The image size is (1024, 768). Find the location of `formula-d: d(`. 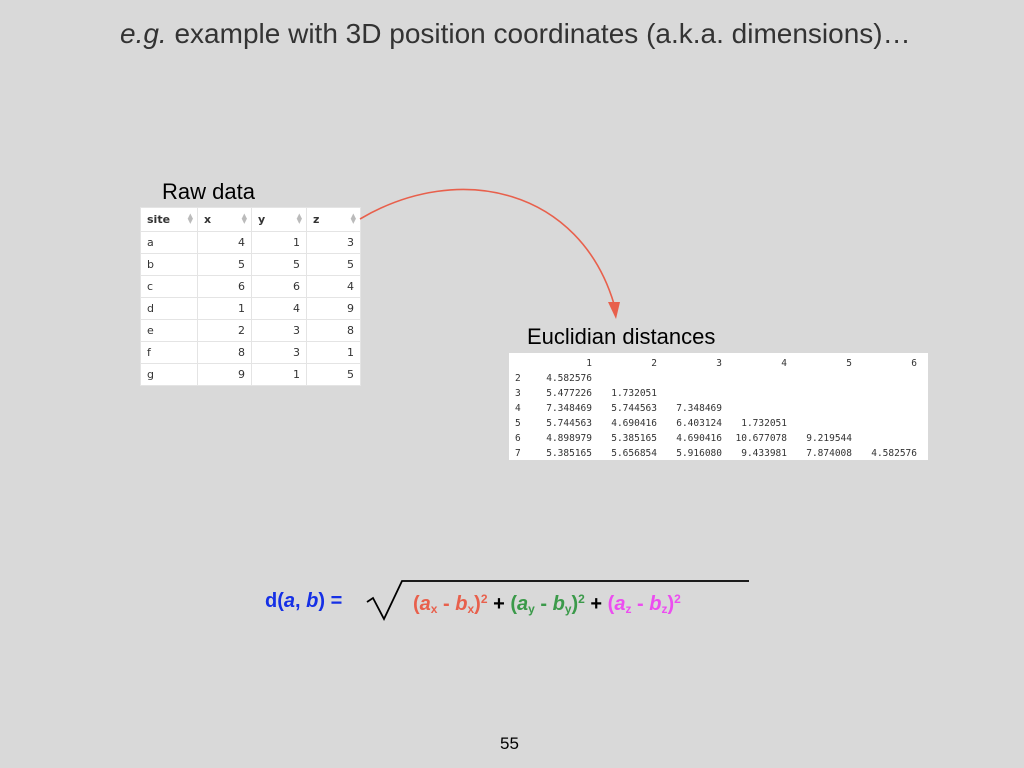

formula-d: d( is located at coordinates (274, 601).